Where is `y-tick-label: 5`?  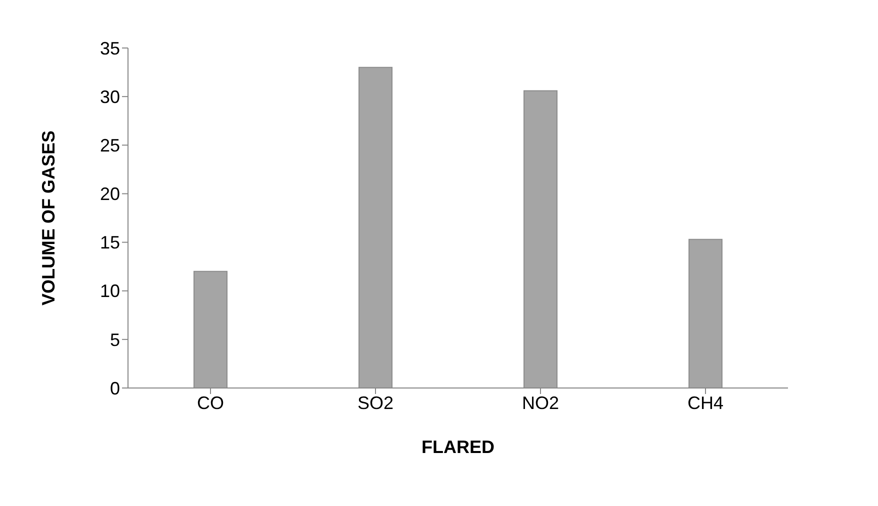
y-tick-label: 5 is located at coordinates (115, 340).